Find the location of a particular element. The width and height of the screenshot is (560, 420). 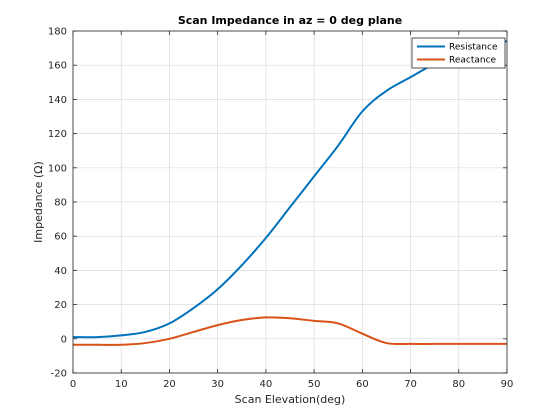

y-tick-label: 40 is located at coordinates (60, 271).